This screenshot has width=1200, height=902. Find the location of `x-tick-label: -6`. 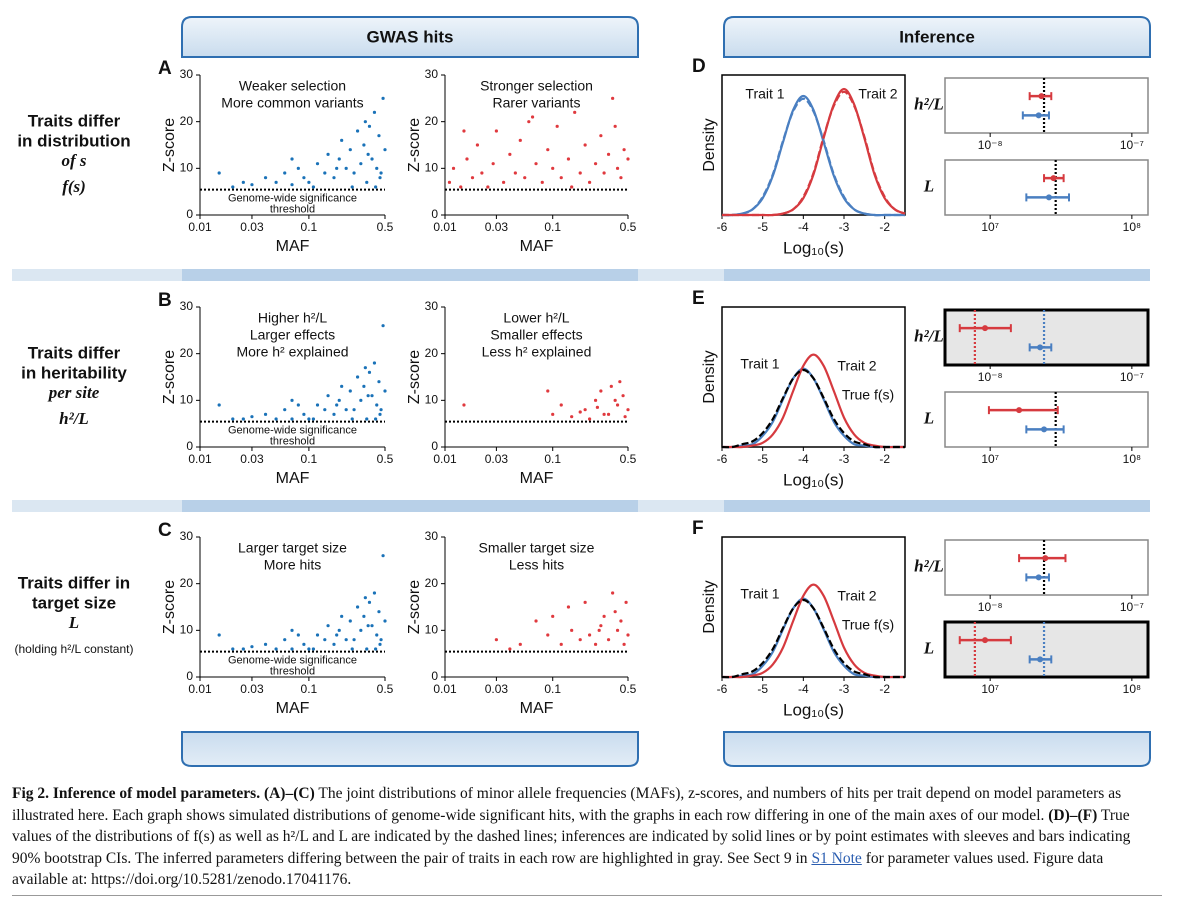

x-tick-label: -6 is located at coordinates (722, 689).